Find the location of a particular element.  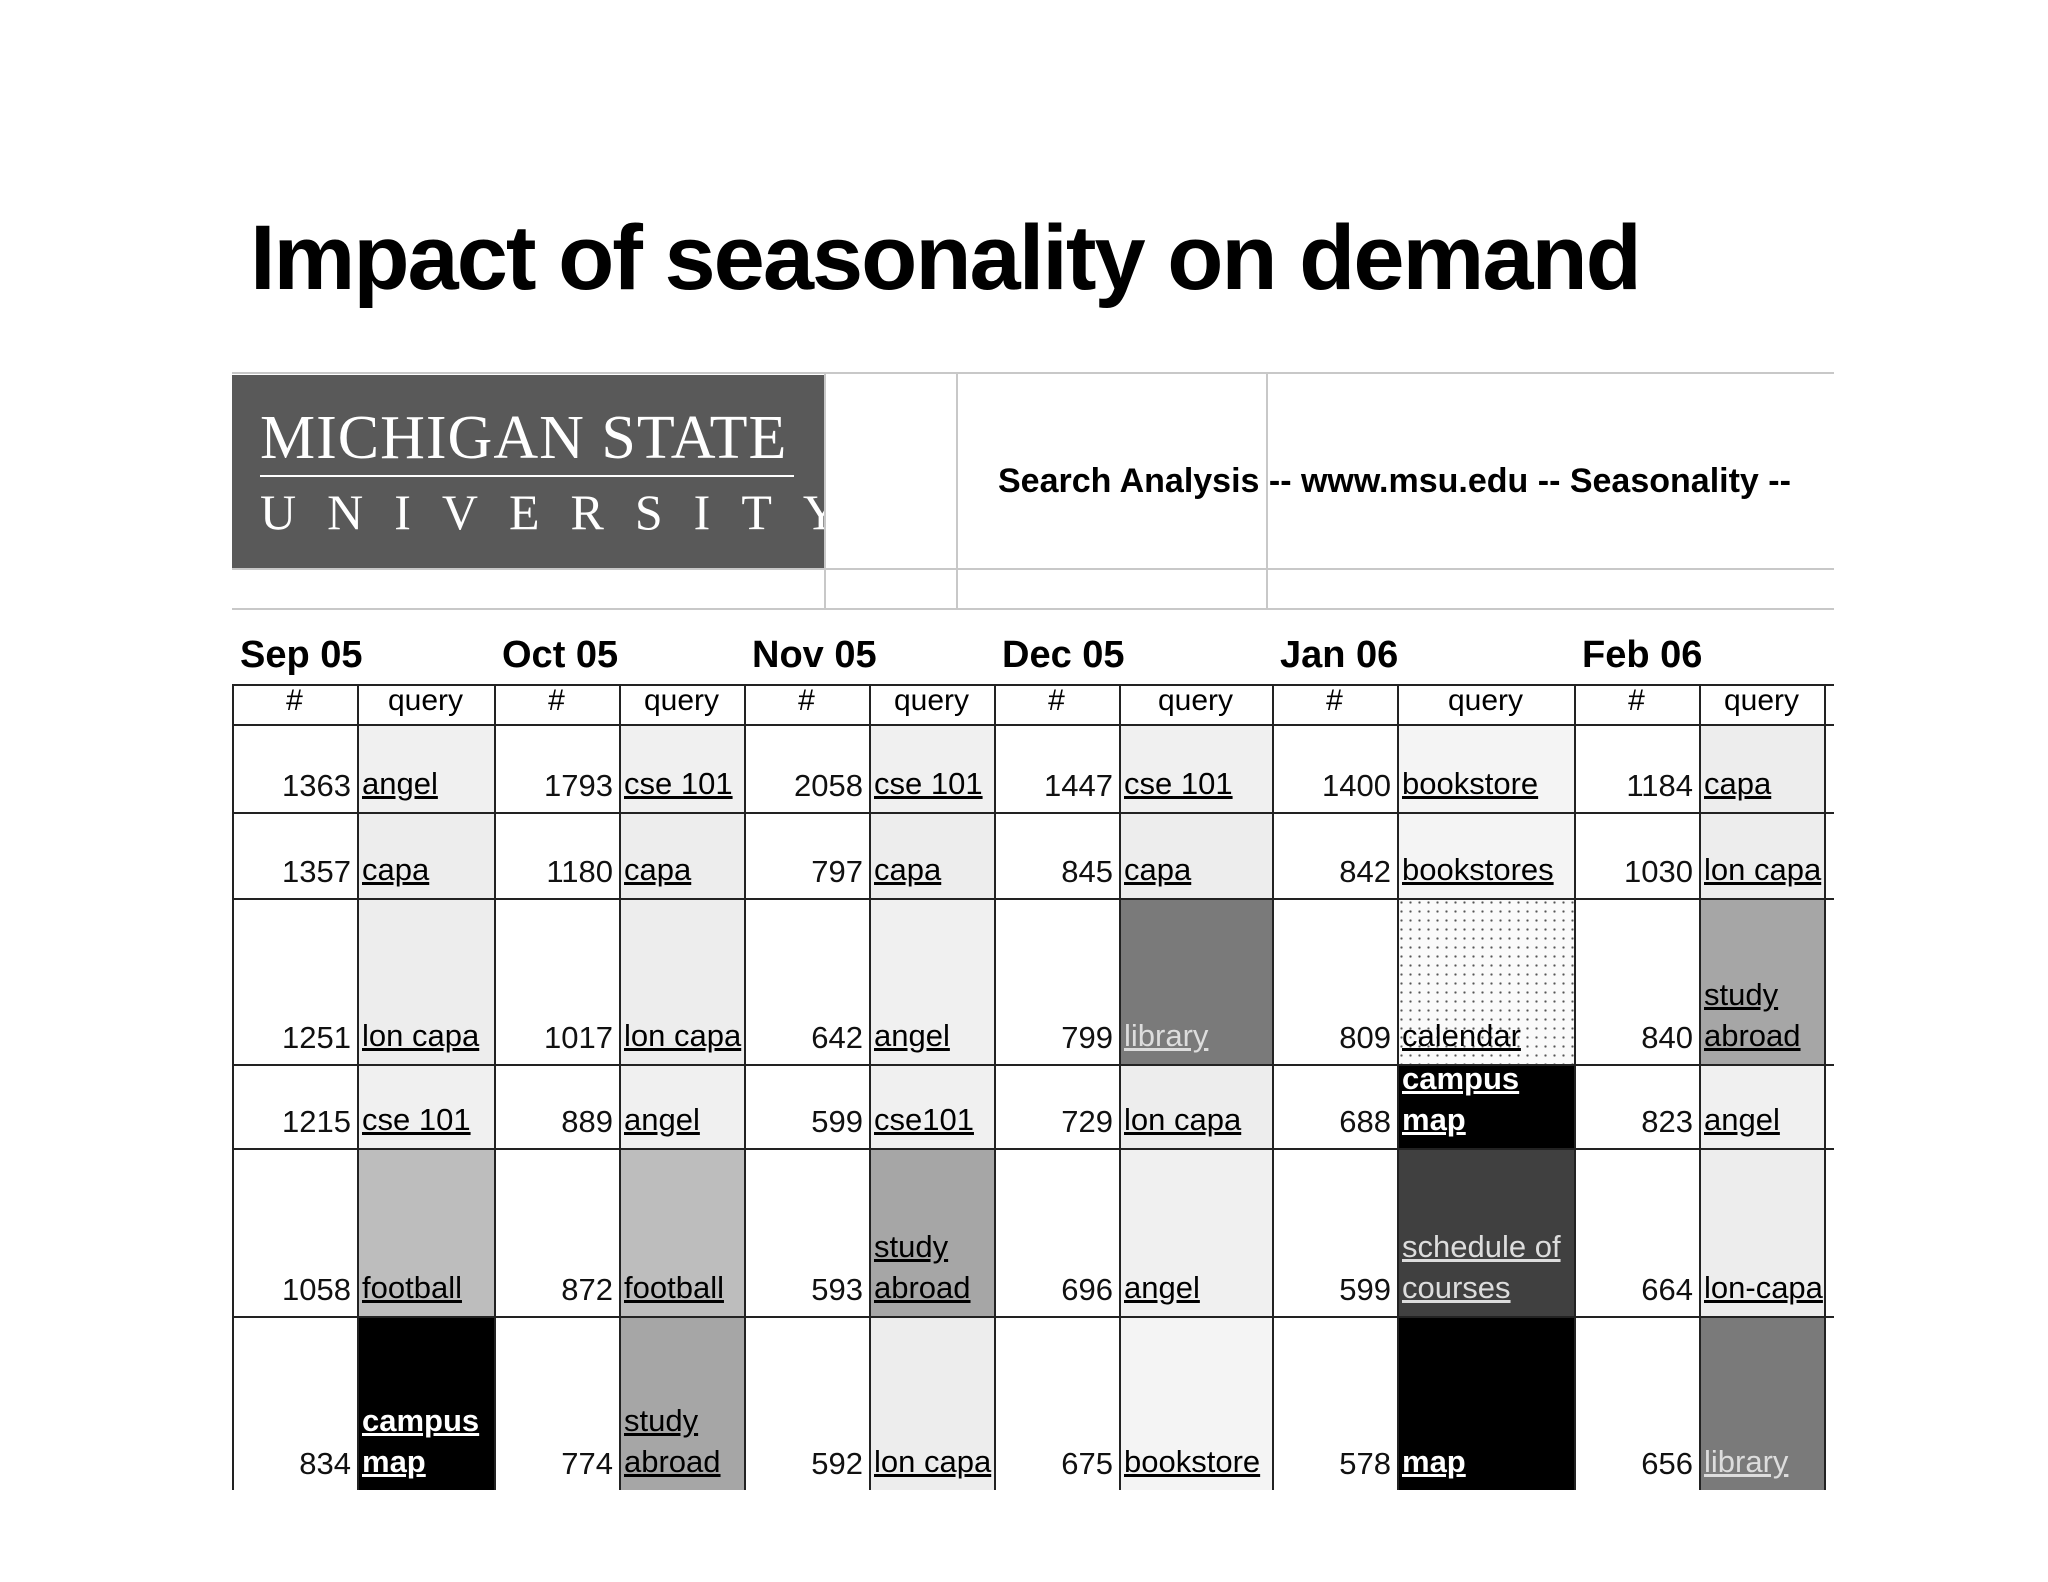

query-cell: cse101 is located at coordinates (931, 1106).